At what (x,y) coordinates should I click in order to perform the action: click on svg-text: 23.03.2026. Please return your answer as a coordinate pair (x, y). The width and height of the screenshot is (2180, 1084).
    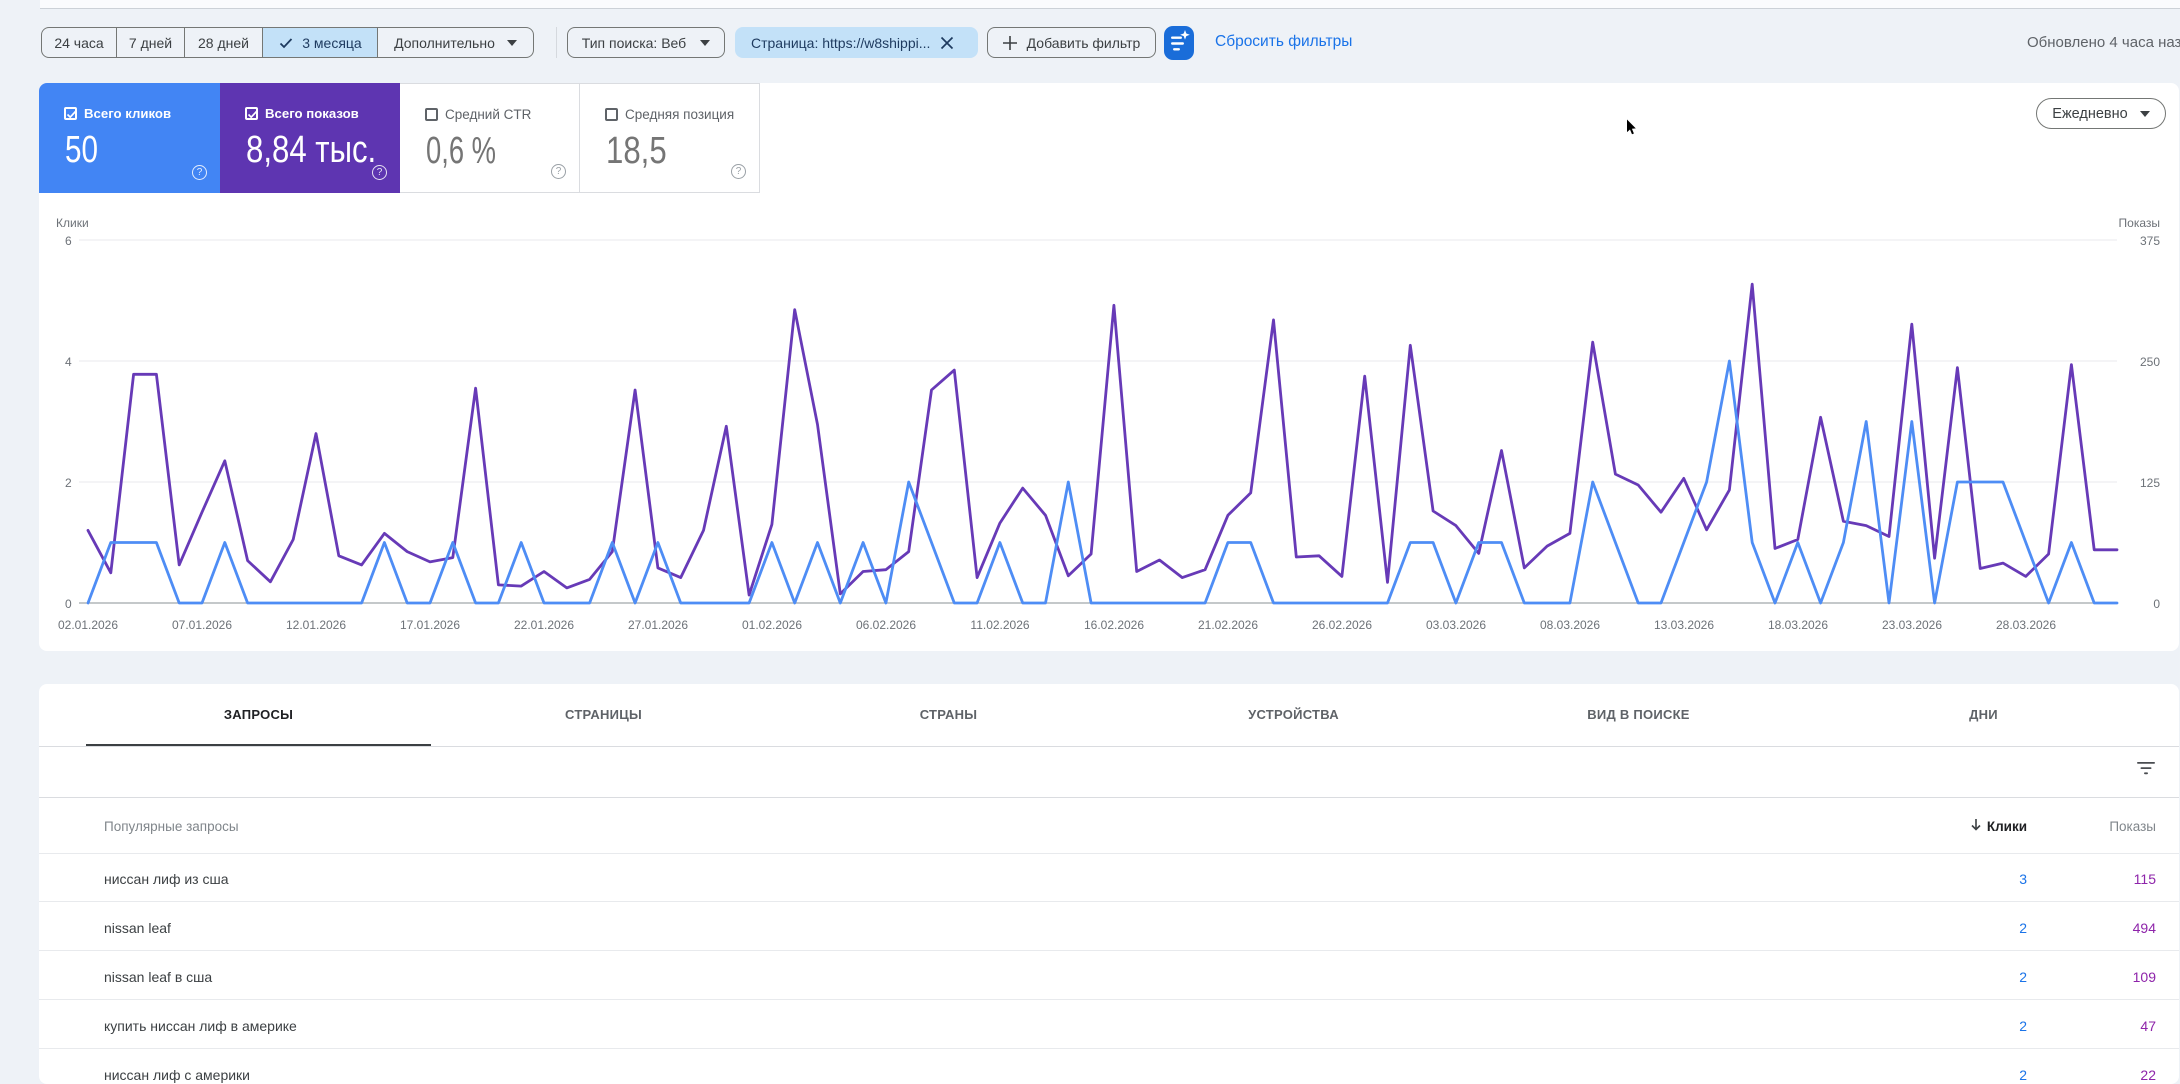
    Looking at the image, I should click on (1912, 625).